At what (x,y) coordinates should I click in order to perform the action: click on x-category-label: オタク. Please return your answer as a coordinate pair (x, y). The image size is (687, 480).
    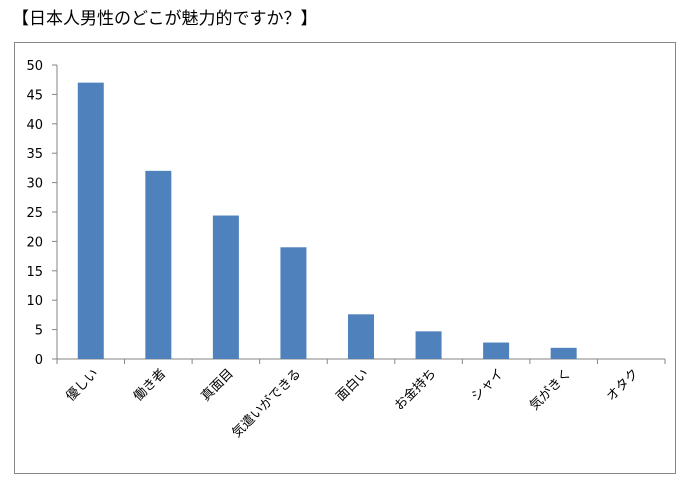
    Looking at the image, I should click on (623, 385).